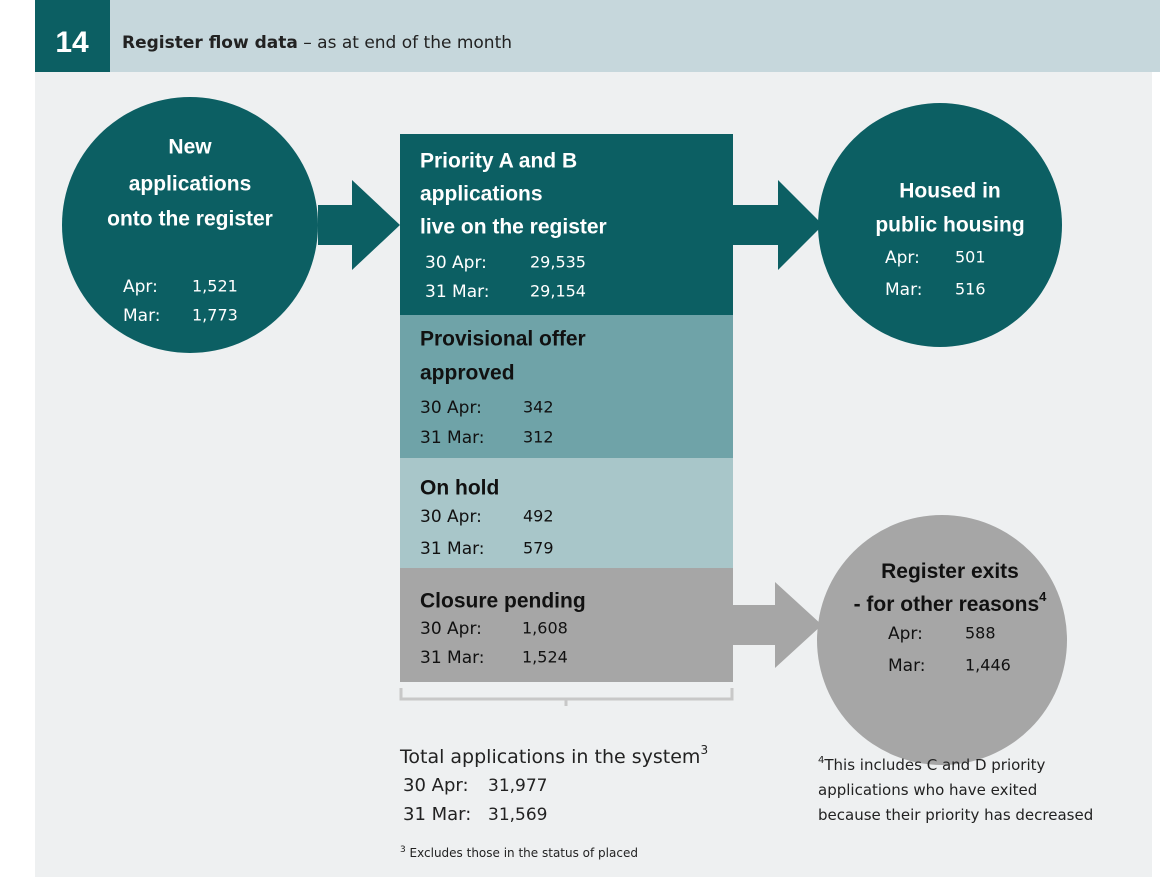  What do you see at coordinates (545, 628) in the screenshot?
I see `row-value: 1,608` at bounding box center [545, 628].